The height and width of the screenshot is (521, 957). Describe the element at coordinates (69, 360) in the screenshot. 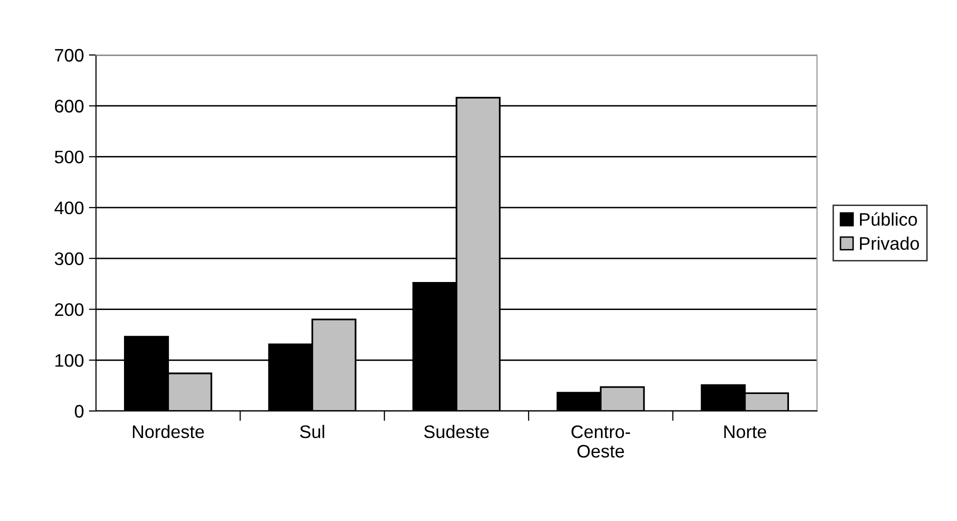

I see `y-tick-label: 100` at that location.